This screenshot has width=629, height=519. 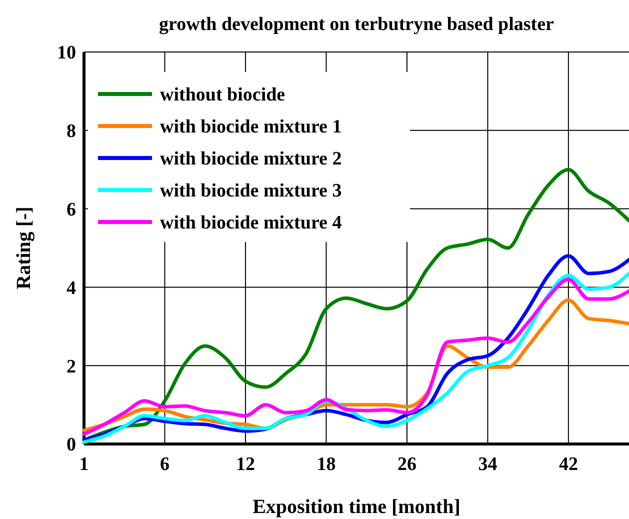 I want to click on y-tick-label: 4, so click(x=71, y=288).